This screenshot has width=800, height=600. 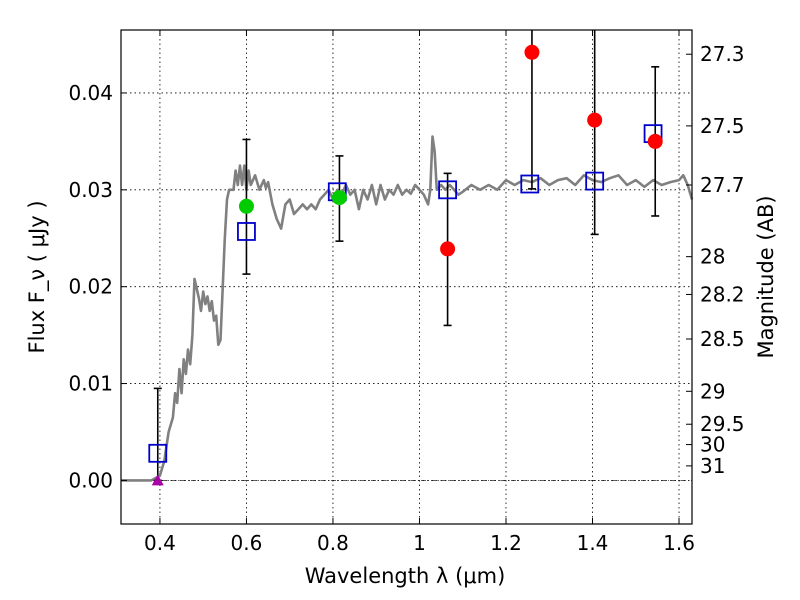 I want to click on right-tick-label: 28.5, so click(x=722, y=339).